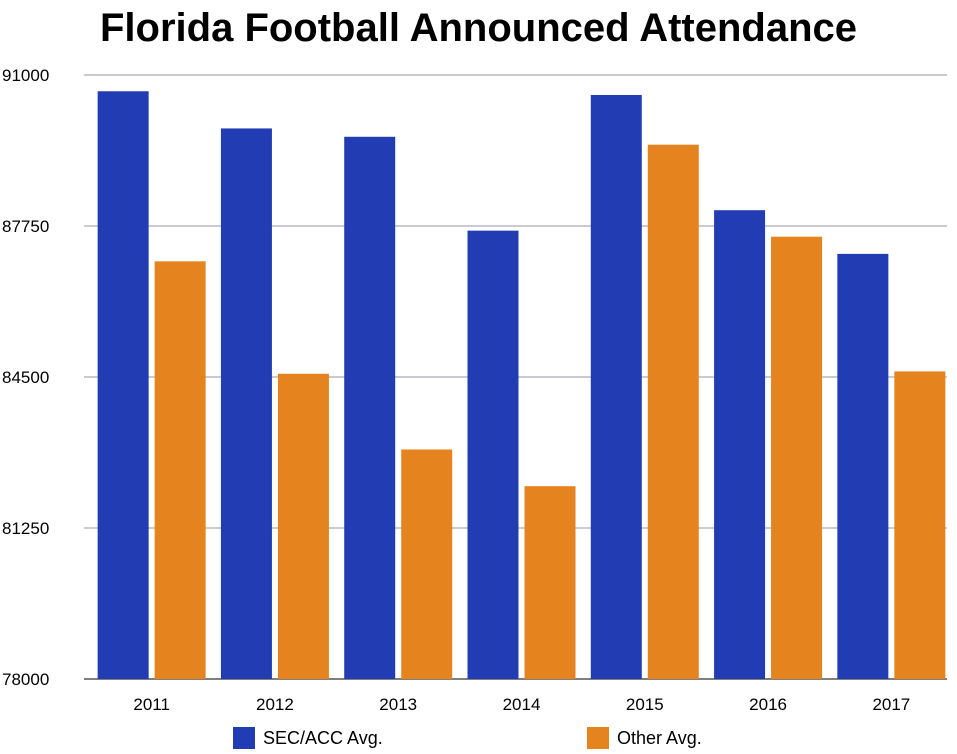 This screenshot has width=957, height=754. I want to click on bar-other-2011, so click(180, 470).